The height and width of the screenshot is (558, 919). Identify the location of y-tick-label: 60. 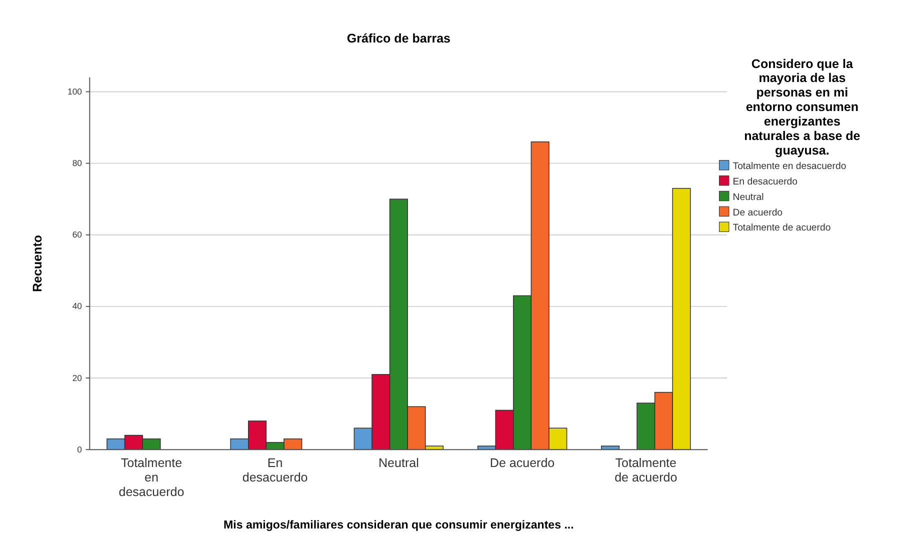
(77, 235).